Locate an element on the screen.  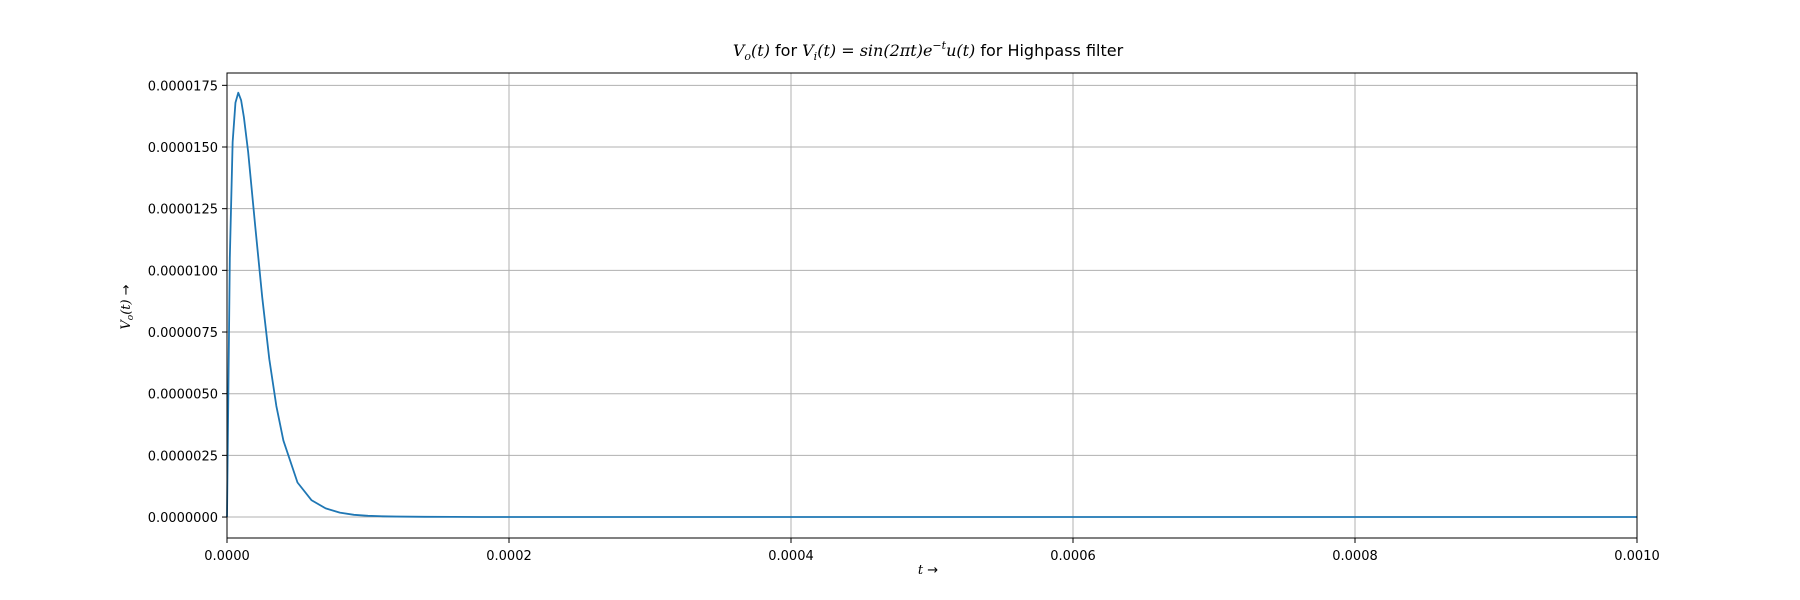
x-ticks: 0.0000 0.0002 0.0004 0.0006 0.0008 0.0010 is located at coordinates (932, 551).